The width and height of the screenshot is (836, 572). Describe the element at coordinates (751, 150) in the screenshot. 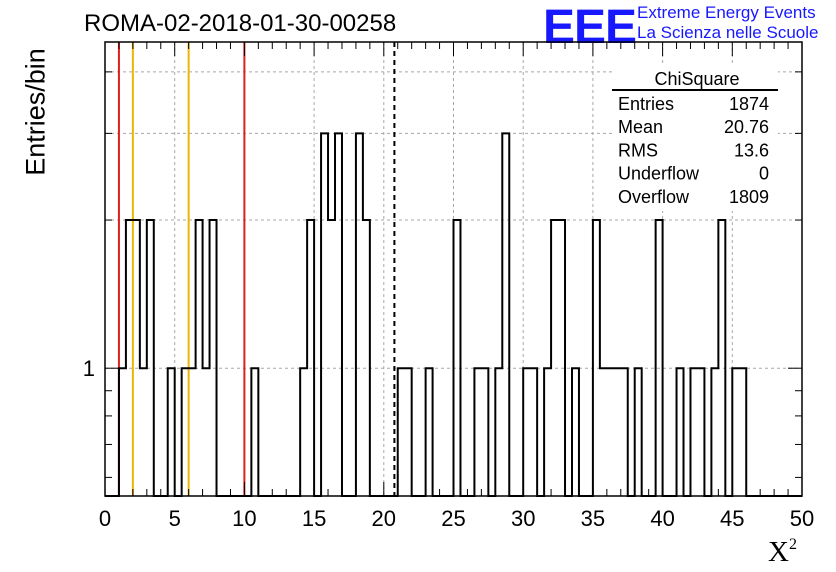

I see `stats-value: 13.6` at that location.